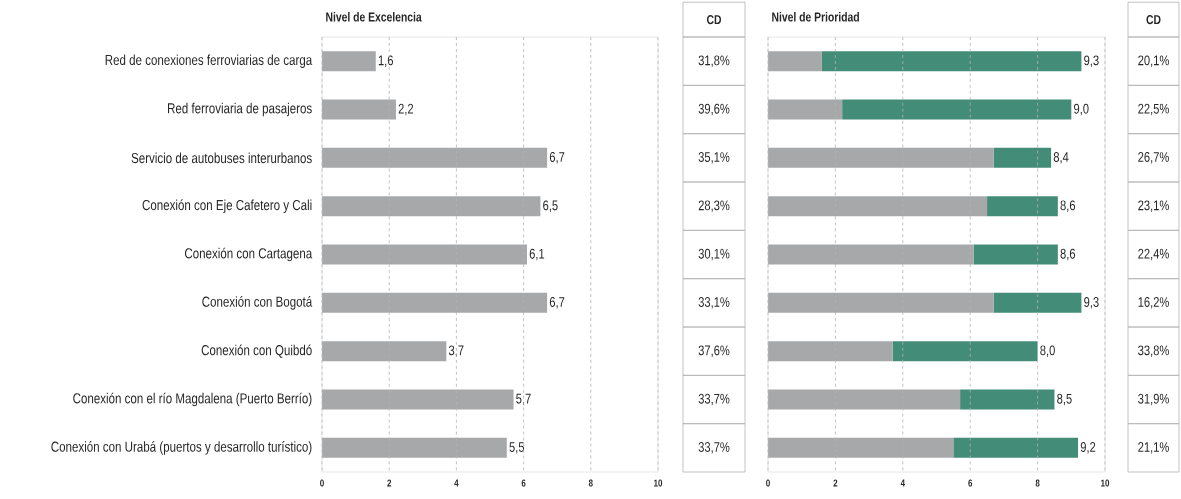 Image resolution: width=1181 pixels, height=499 pixels. I want to click on data-label: 33,8%, so click(1153, 351).